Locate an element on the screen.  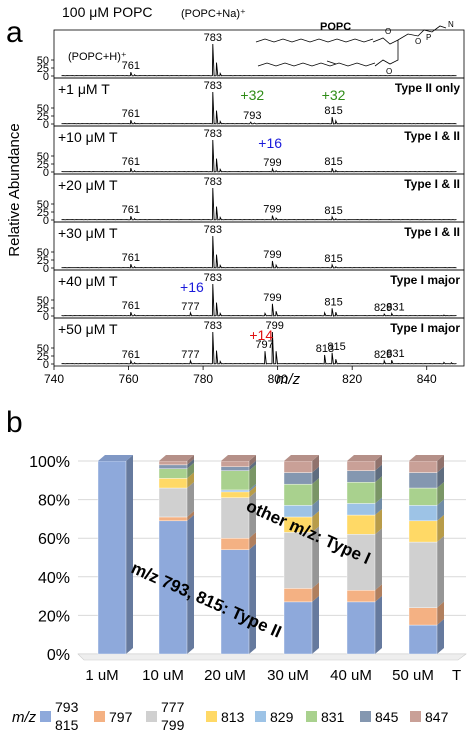
nitrogen-atom: N is located at coordinates (451, 24).